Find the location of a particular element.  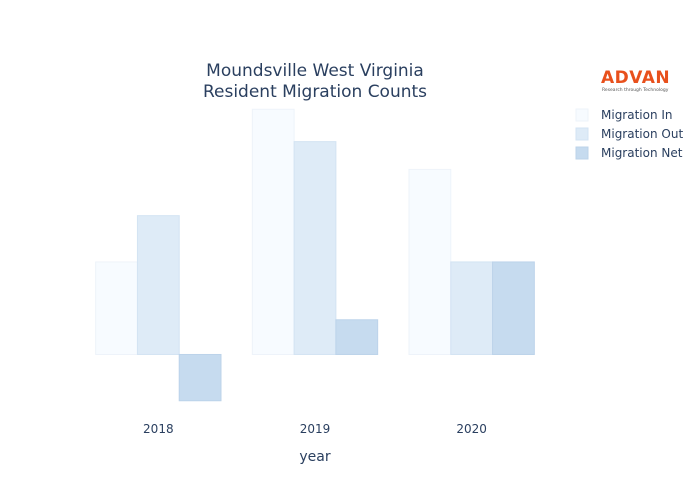

bar-migration-out-2020 is located at coordinates (472, 308).